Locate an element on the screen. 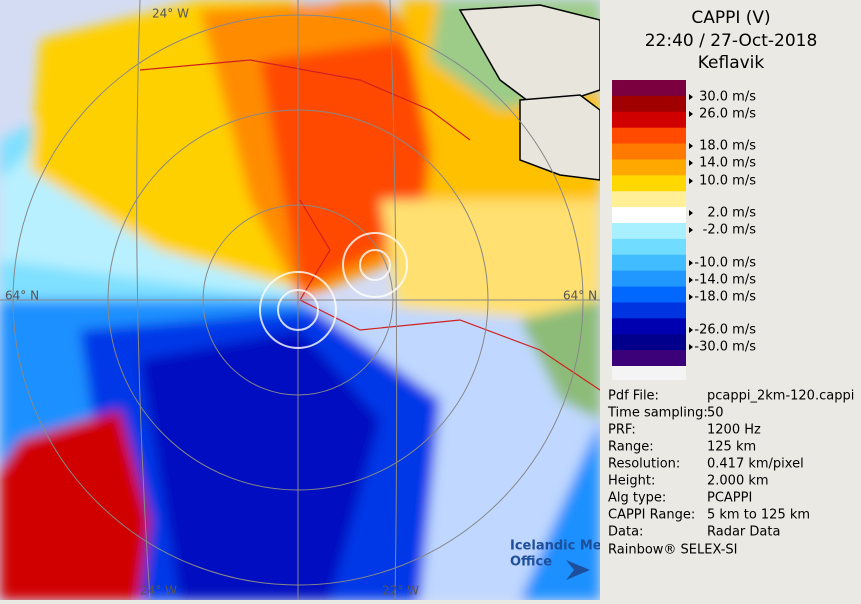  info-value: PCAPPI is located at coordinates (729, 498).